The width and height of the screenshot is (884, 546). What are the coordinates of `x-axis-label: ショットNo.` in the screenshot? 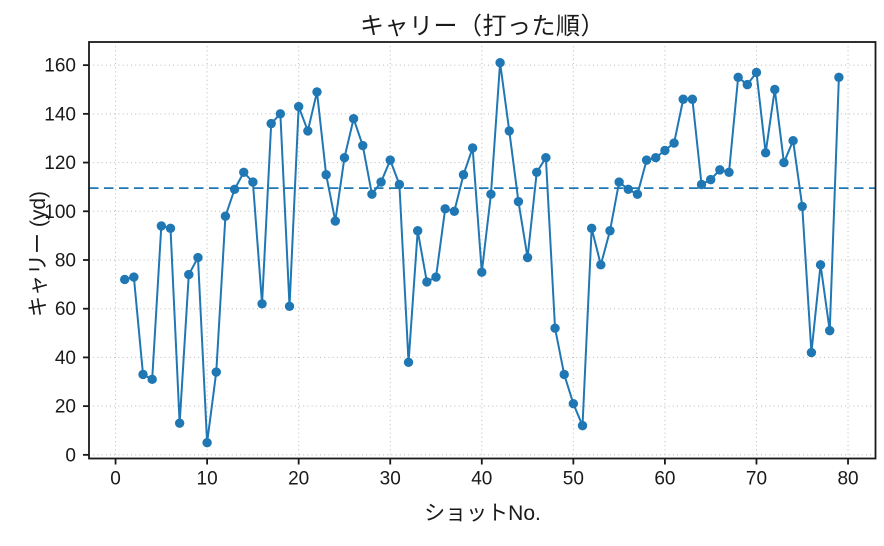 It's located at (482, 513).